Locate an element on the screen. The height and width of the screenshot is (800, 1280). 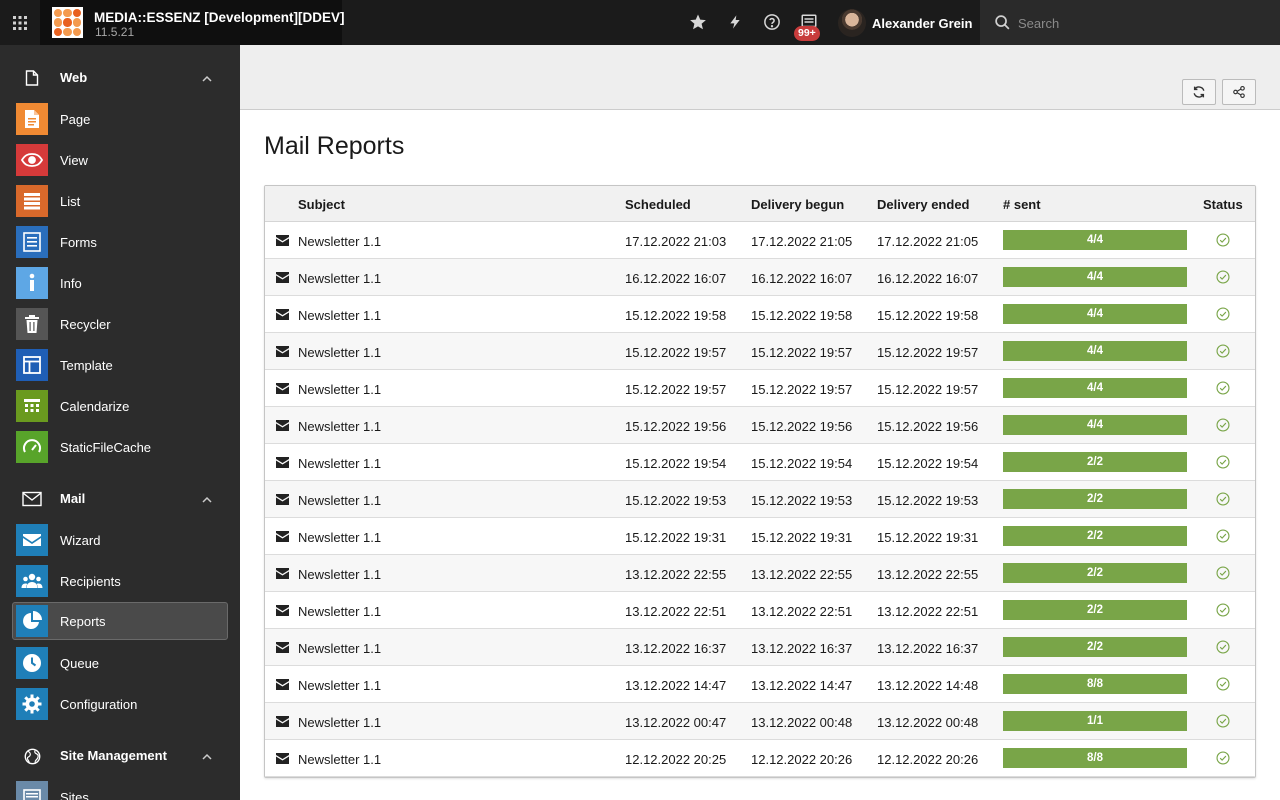
sidebar-item-list: List is located at coordinates (120, 201).